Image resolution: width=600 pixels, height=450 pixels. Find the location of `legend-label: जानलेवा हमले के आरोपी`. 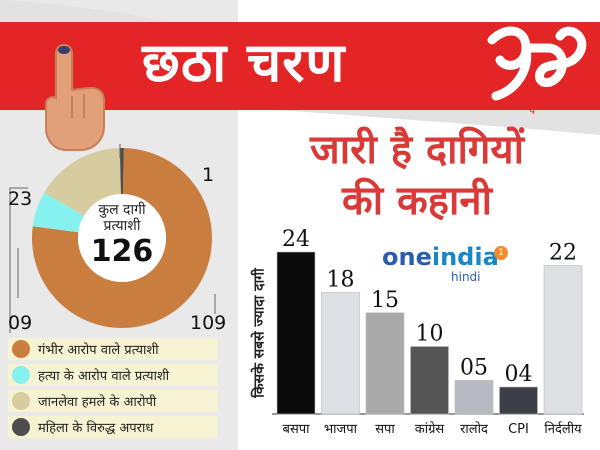

legend-label: जानलेवा हमले के आरोपी is located at coordinates (97, 402).